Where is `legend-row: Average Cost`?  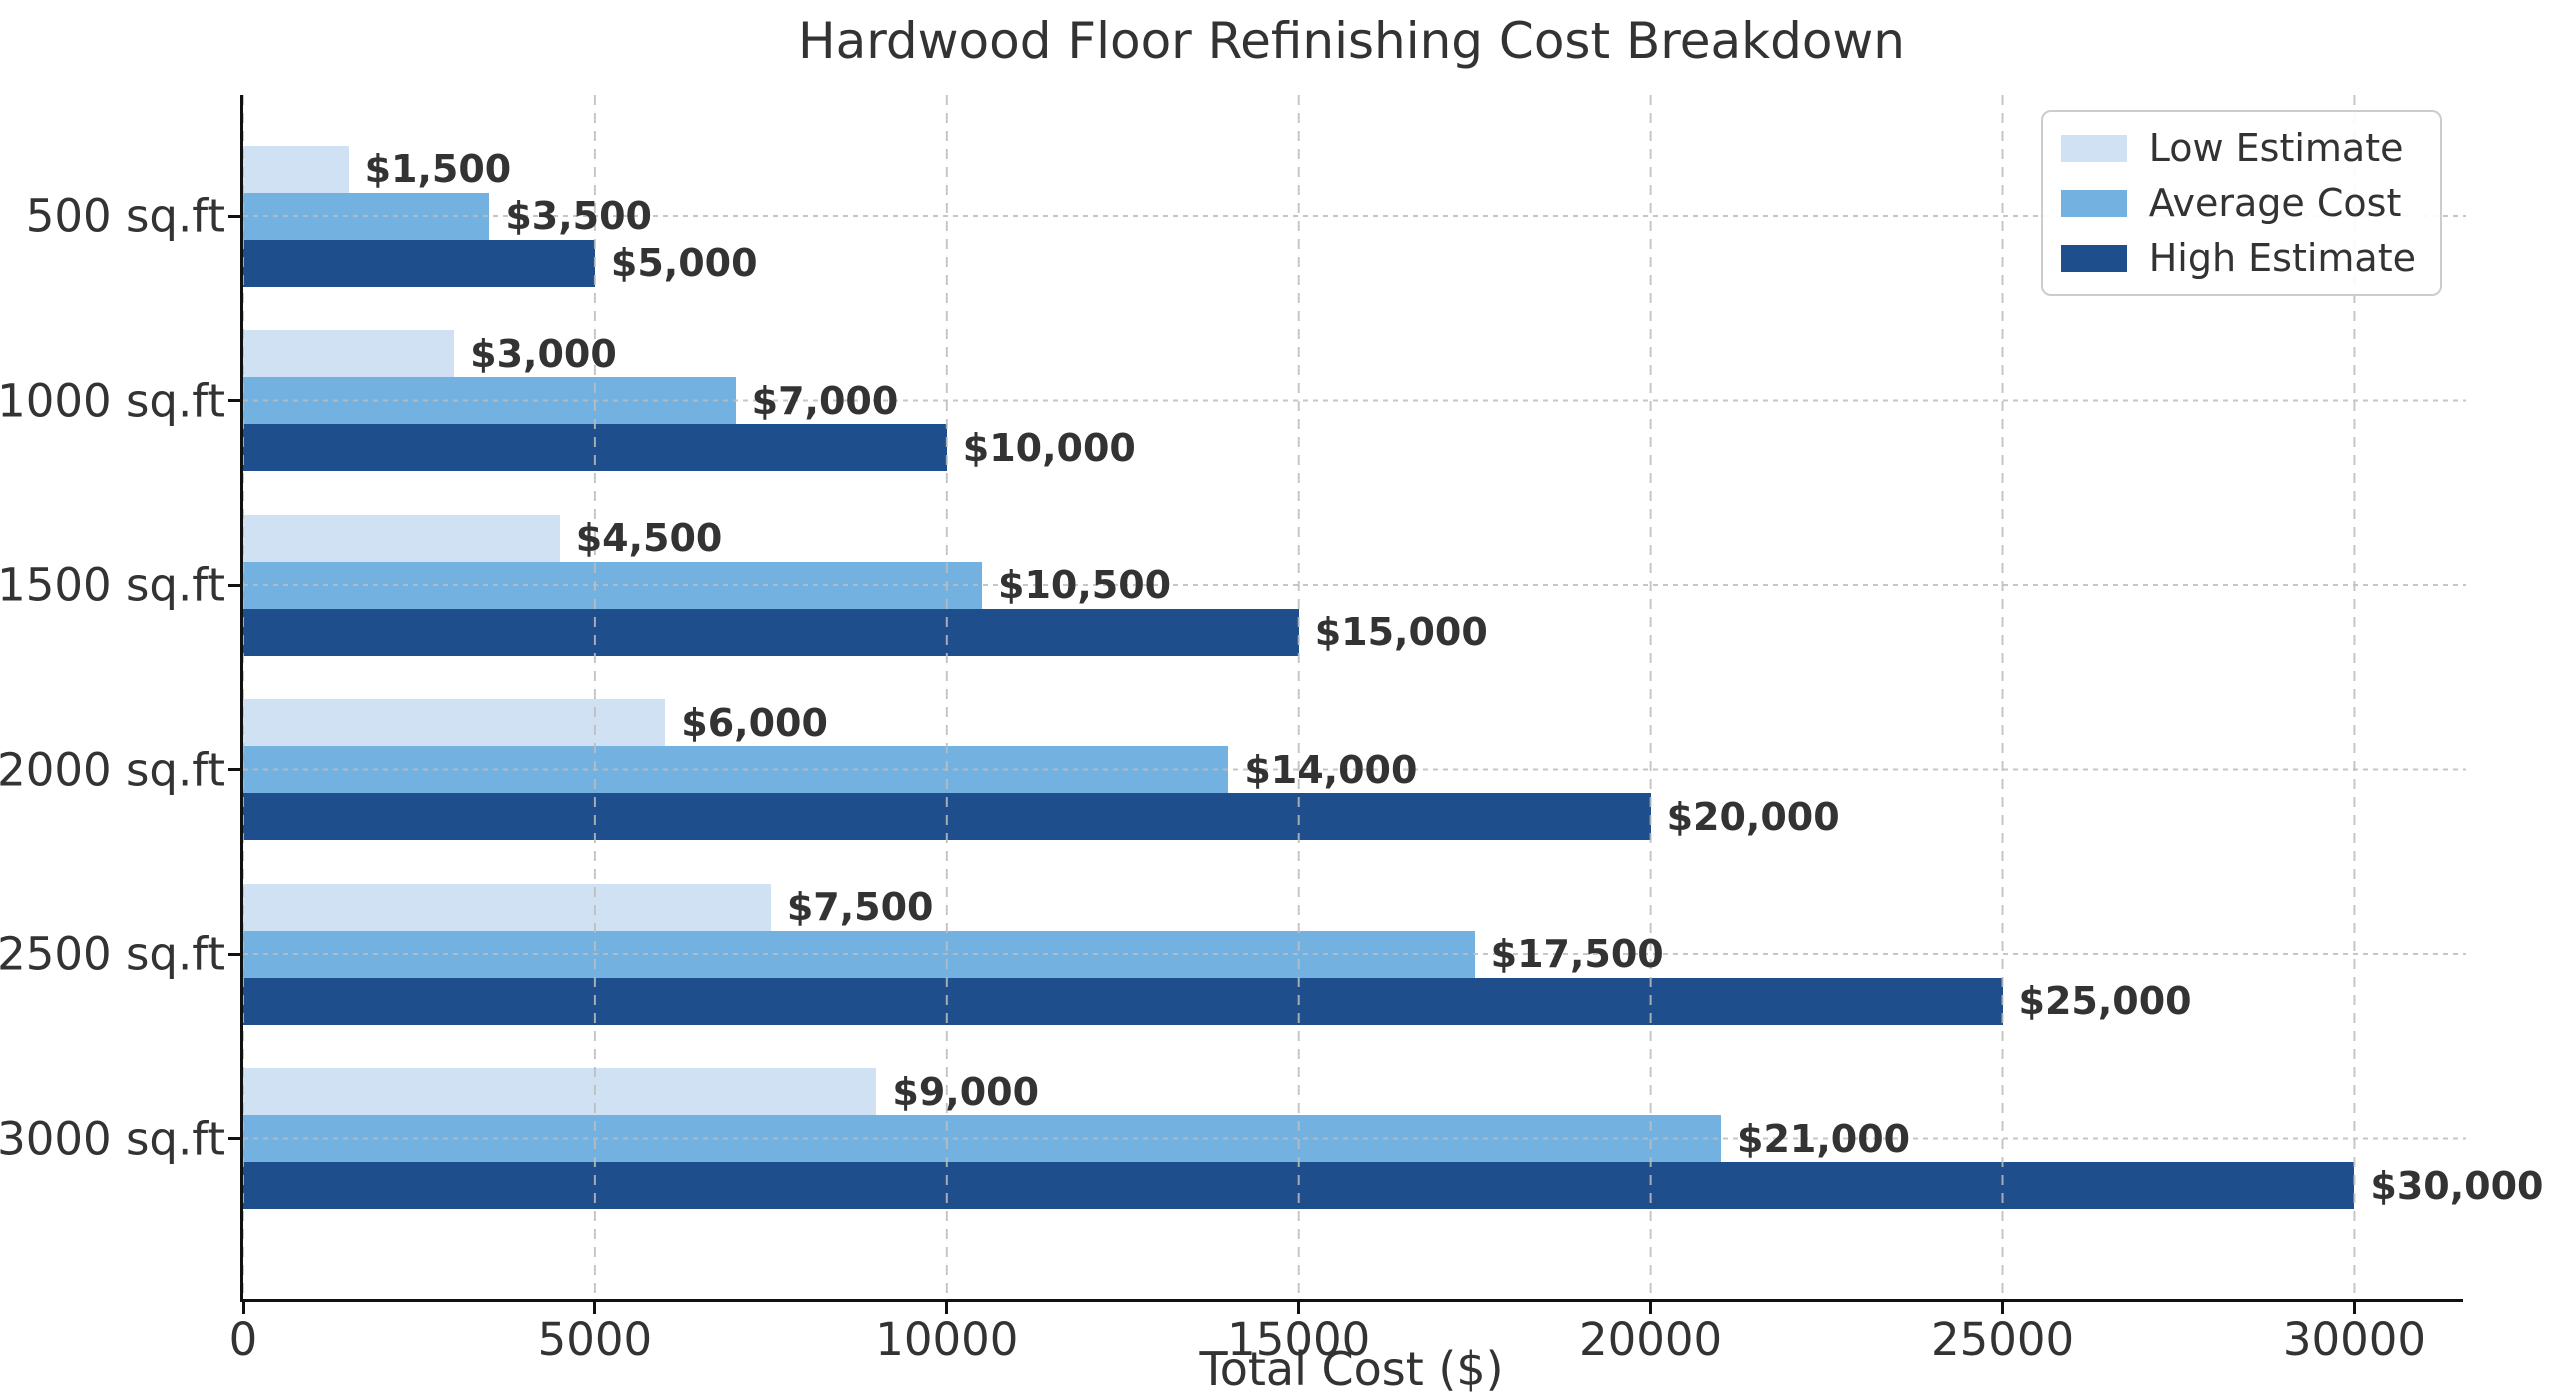
legend-row: Average Cost is located at coordinates (2238, 203).